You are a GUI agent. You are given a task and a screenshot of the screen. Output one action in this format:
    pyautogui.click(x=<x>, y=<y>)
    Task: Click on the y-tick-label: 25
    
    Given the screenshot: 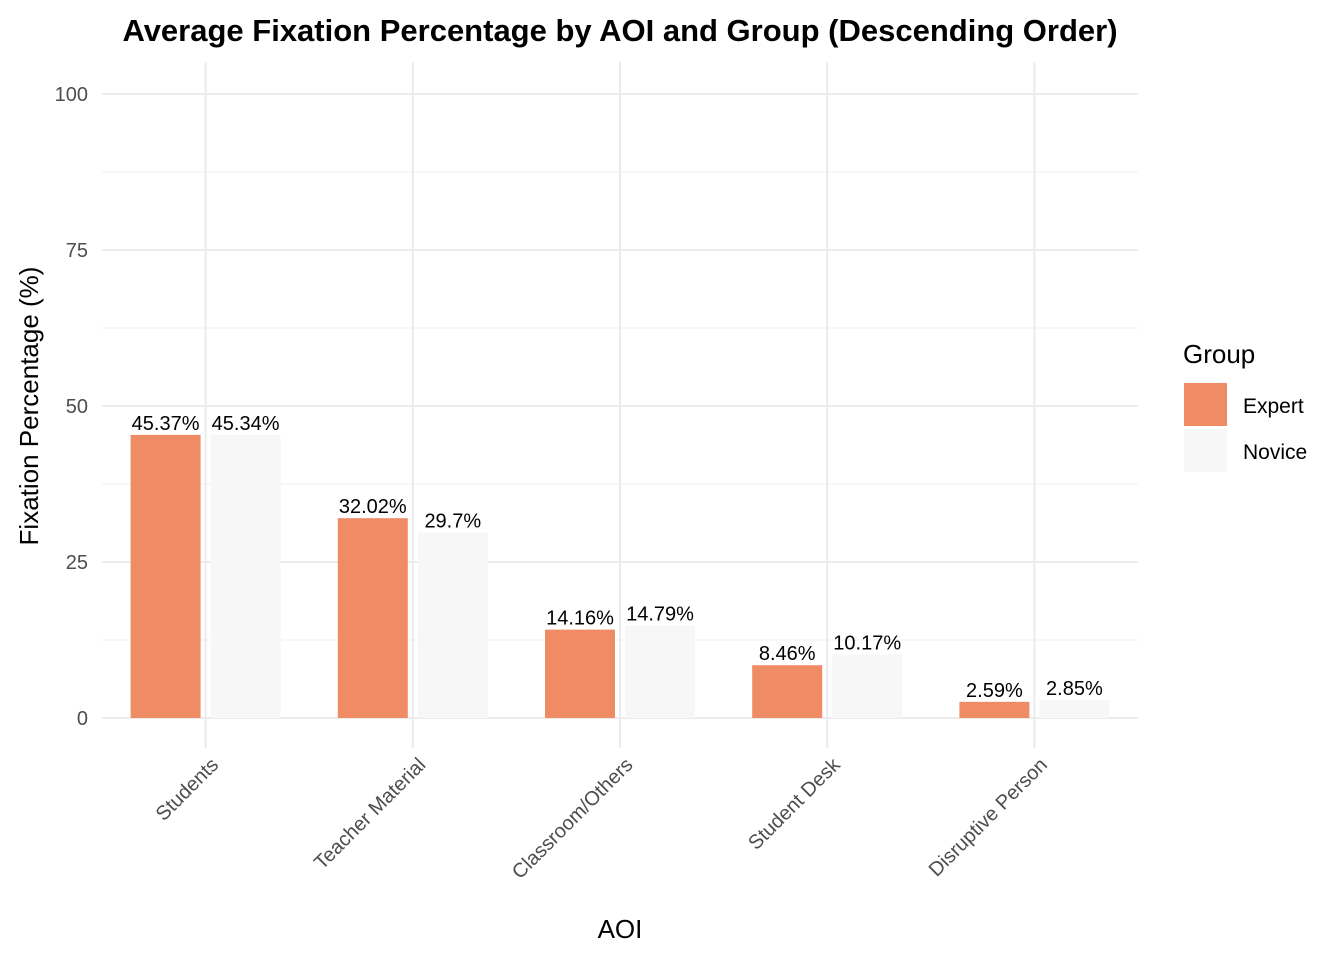 What is the action you would take?
    pyautogui.click(x=77, y=563)
    